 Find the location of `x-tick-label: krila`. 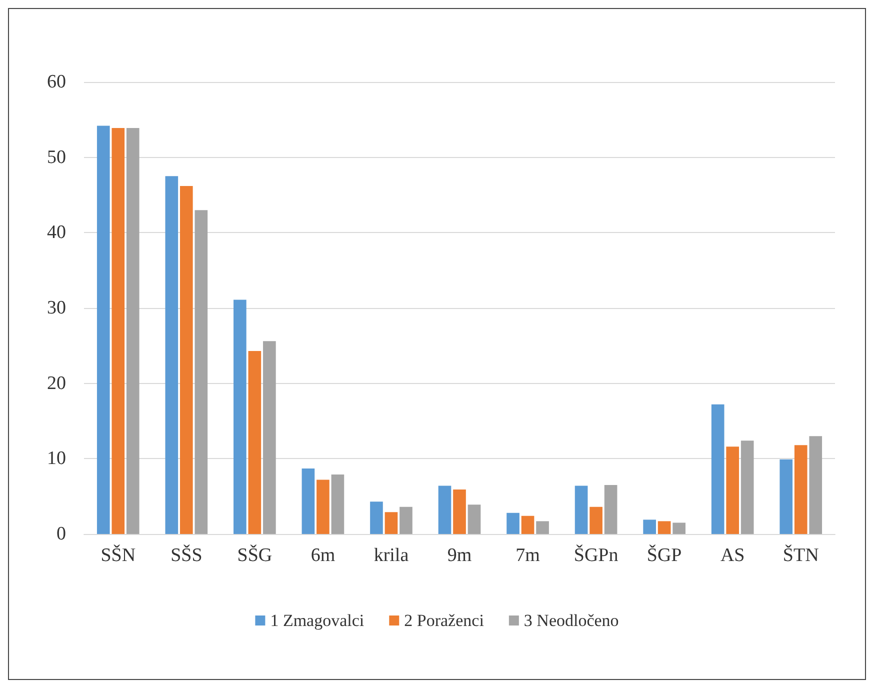

x-tick-label: krila is located at coordinates (392, 555).